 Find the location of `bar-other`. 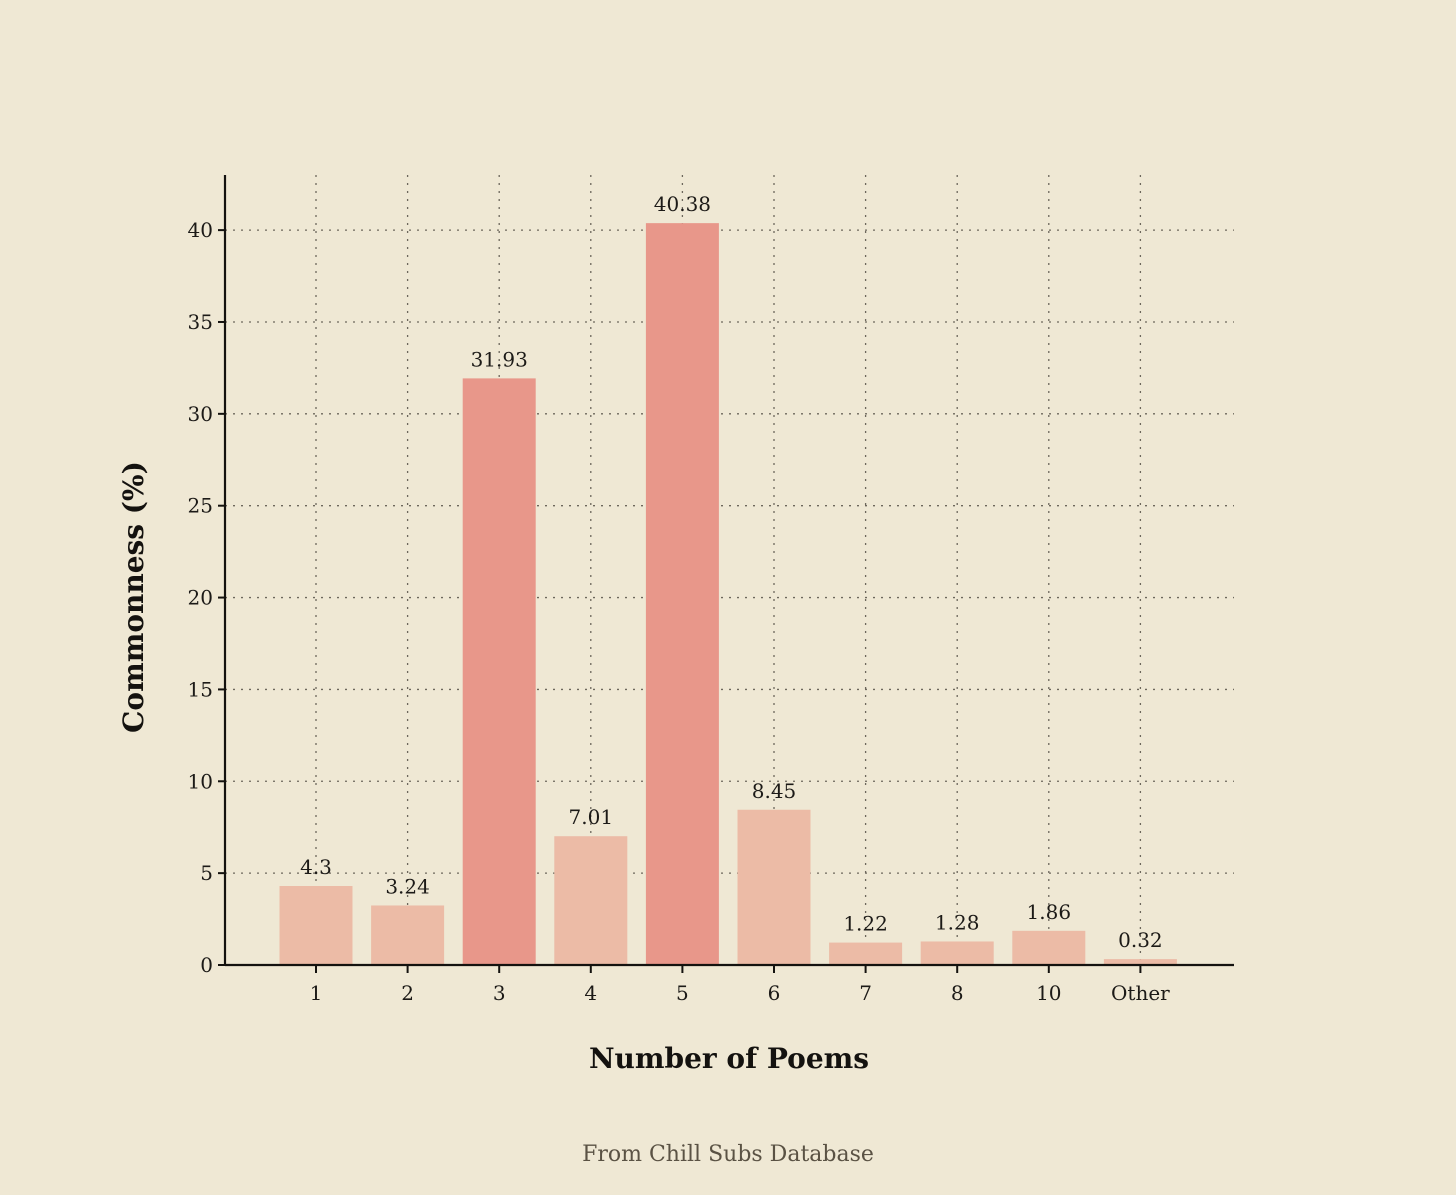

bar-other is located at coordinates (1140, 962).